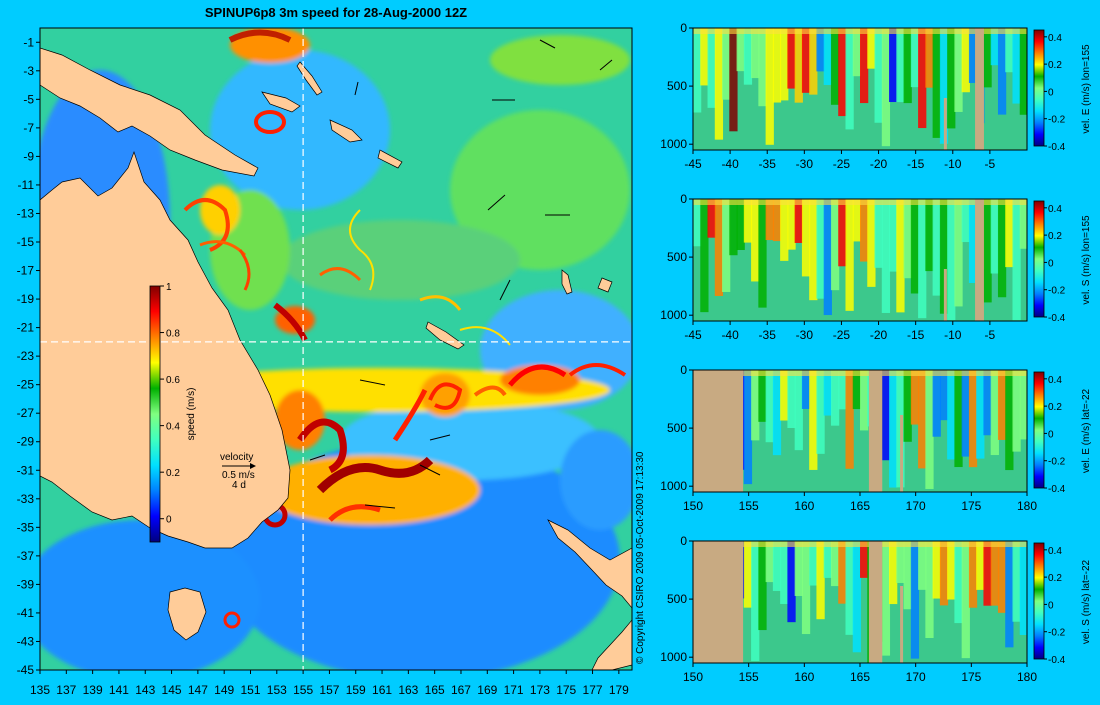 Image resolution: width=1100 pixels, height=705 pixels. Describe the element at coordinates (730, 335) in the screenshot. I see `section-x-tick-label: -40` at that location.